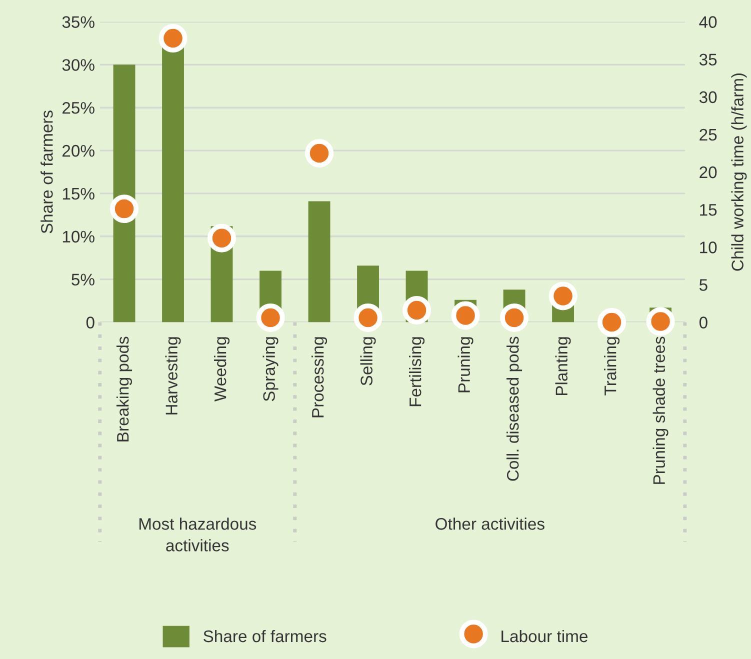 This screenshot has width=751, height=659. What do you see at coordinates (173, 375) in the screenshot?
I see `x-tick-label: Harvesting` at bounding box center [173, 375].